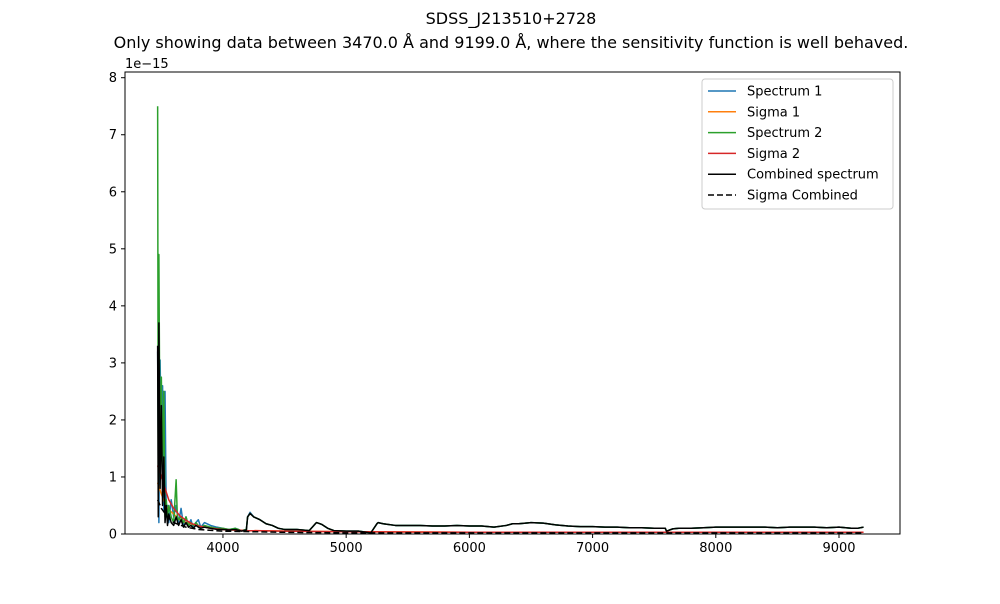  What do you see at coordinates (813, 175) in the screenshot?
I see `legend-label: Combined spectrum` at bounding box center [813, 175].